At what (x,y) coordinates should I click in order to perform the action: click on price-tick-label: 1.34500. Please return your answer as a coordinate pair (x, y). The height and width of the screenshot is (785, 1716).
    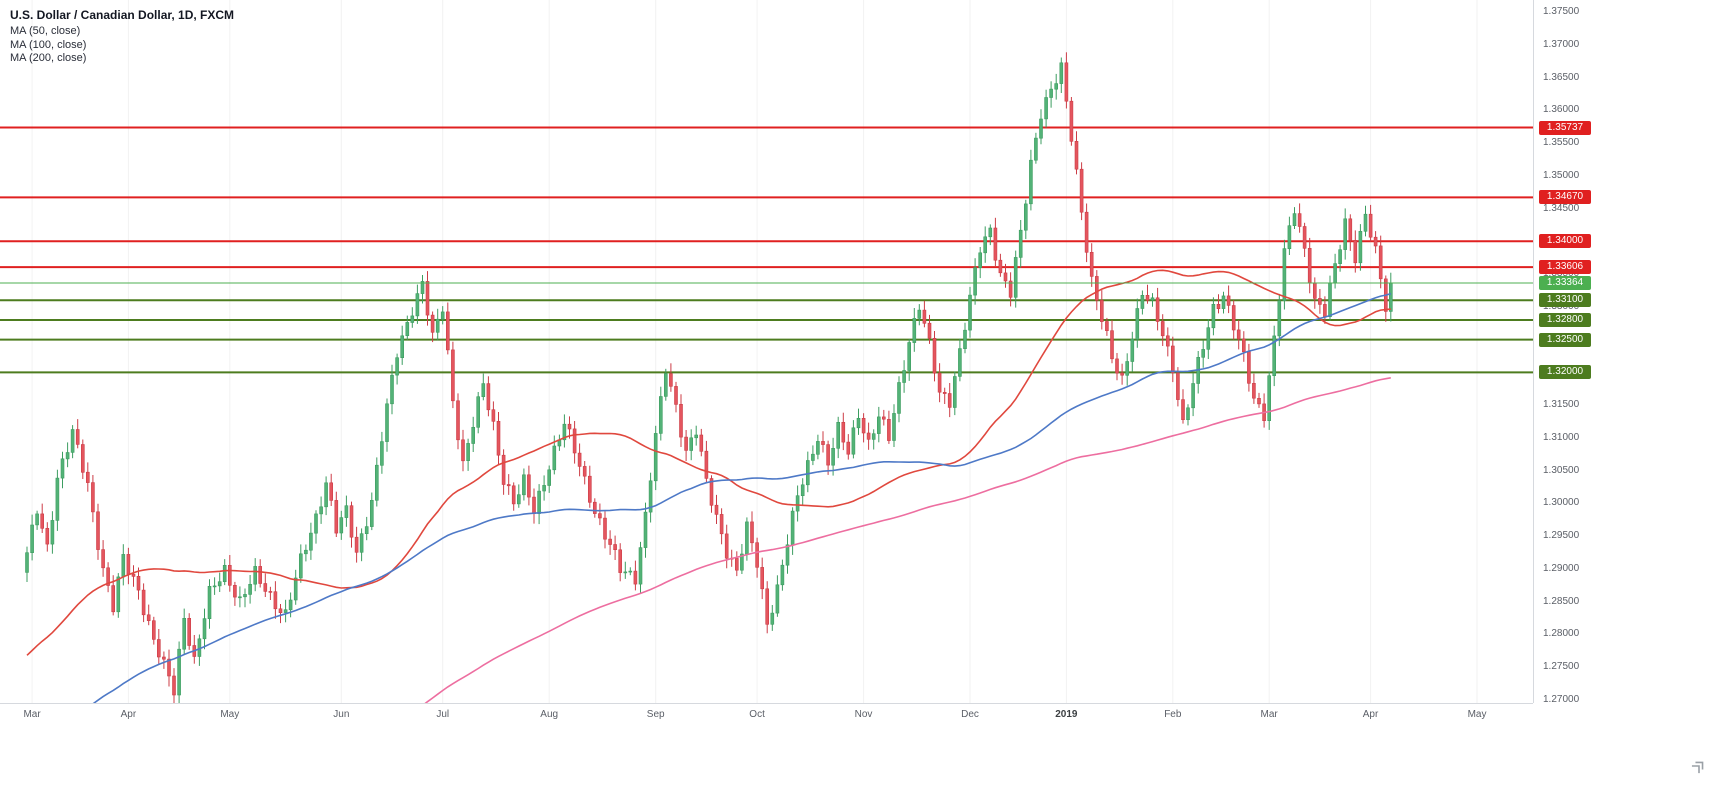
    Looking at the image, I should click on (1561, 208).